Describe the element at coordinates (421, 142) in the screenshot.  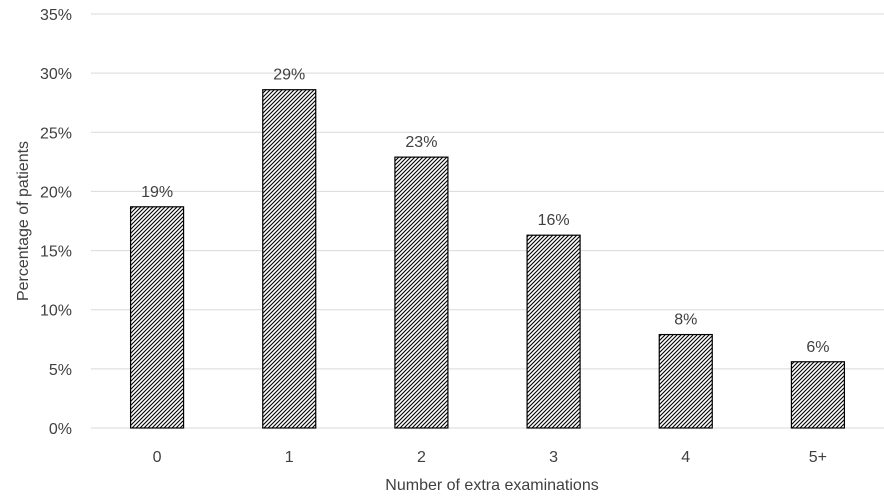
I see `data-label: 23%` at that location.